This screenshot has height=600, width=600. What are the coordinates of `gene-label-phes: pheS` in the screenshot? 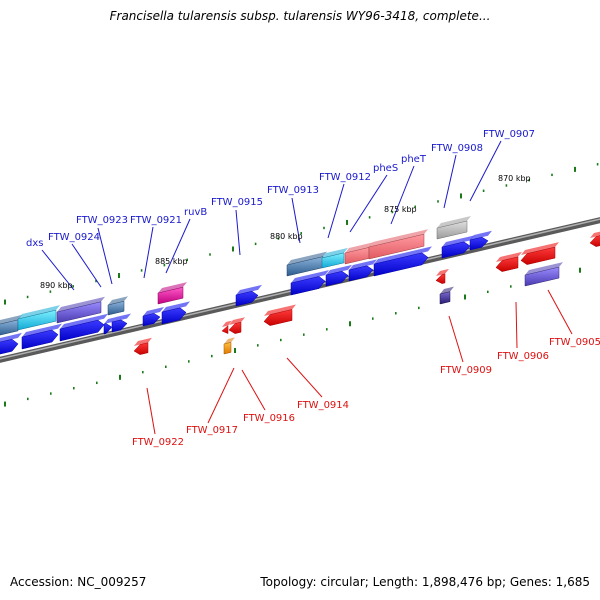 It's located at (385, 168).